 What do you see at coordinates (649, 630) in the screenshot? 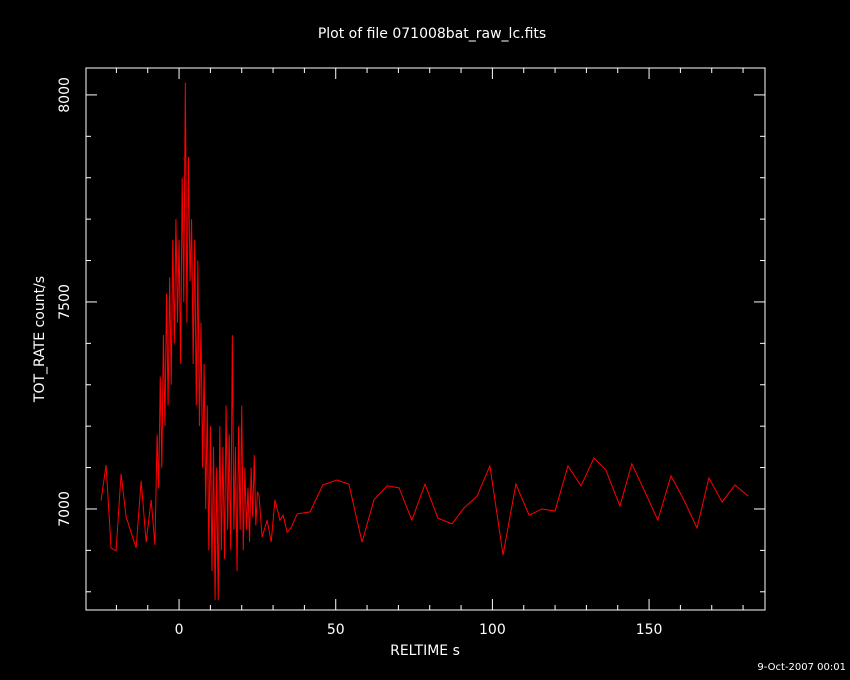
I see `x-tick-label: 150` at bounding box center [649, 630].